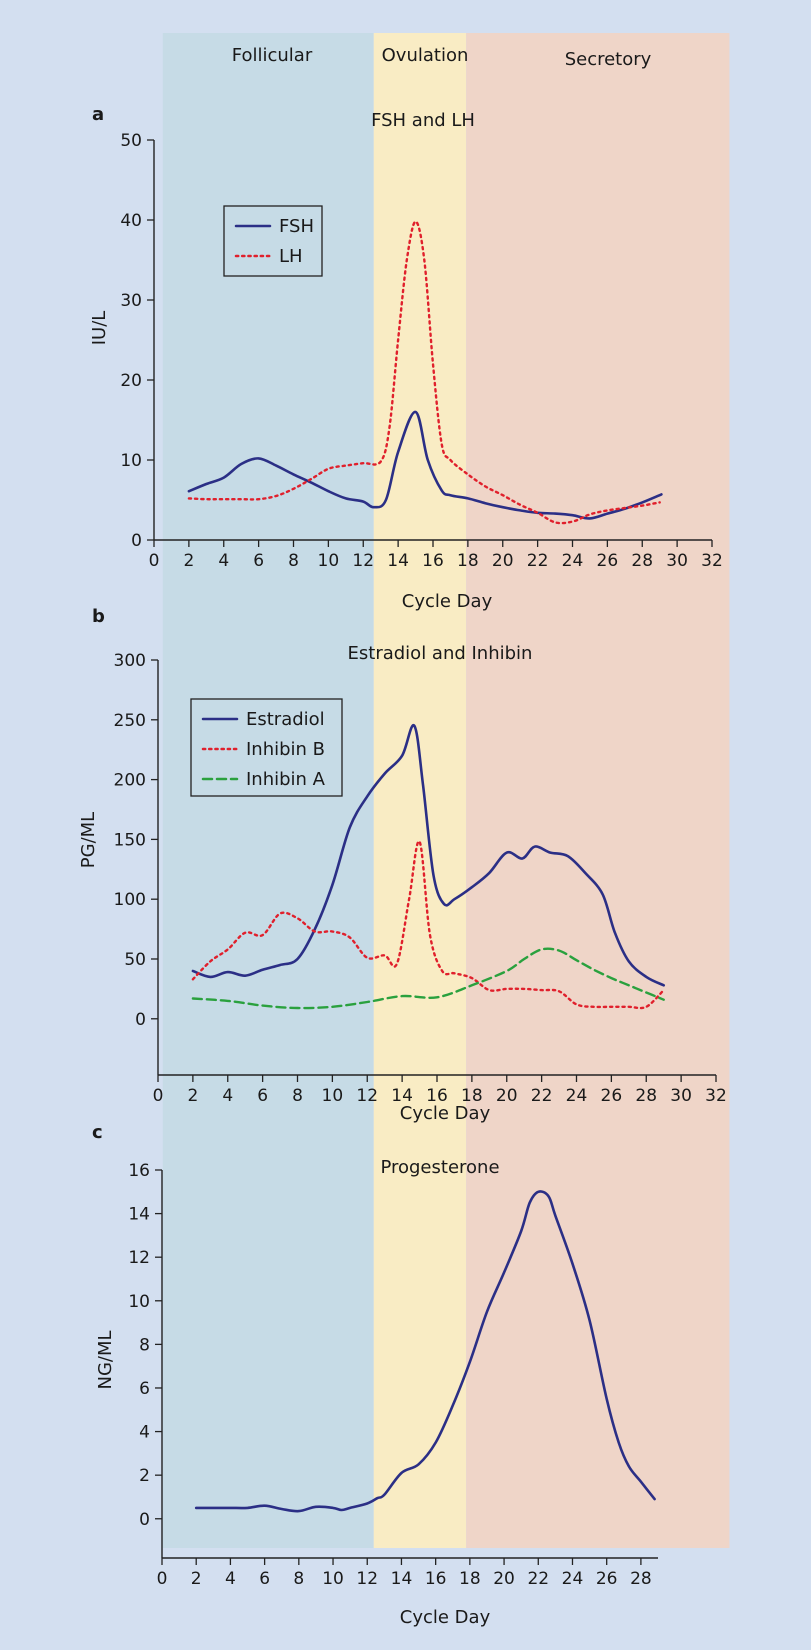  I want to click on x-tick-label-a: 22, so click(538, 561).